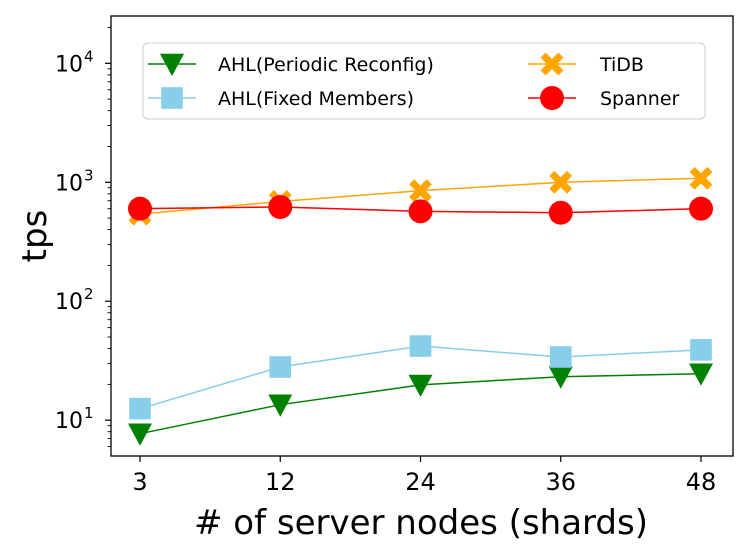 Image resolution: width=748 pixels, height=555 pixels. I want to click on series-ahl-fixed-members, so click(420, 377).